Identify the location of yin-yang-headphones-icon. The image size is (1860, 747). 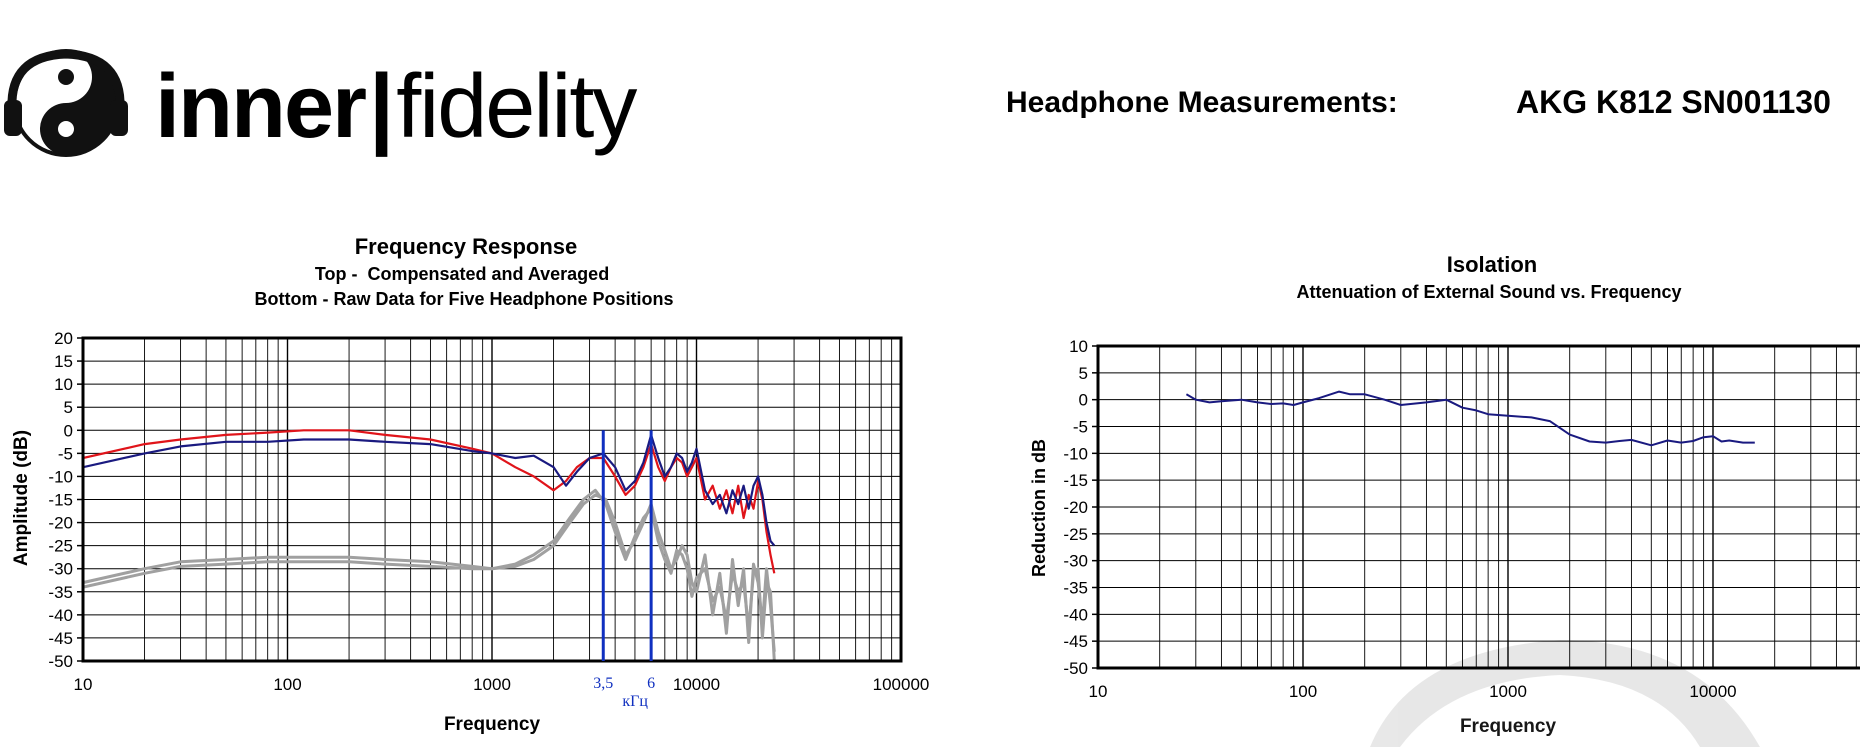
(66, 103).